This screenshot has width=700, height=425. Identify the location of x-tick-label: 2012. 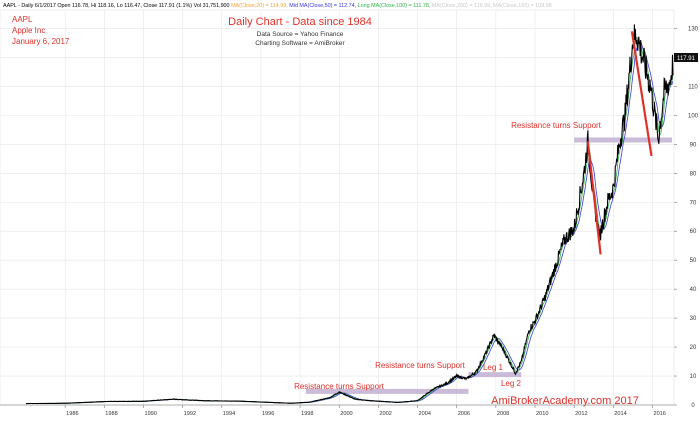
(581, 414).